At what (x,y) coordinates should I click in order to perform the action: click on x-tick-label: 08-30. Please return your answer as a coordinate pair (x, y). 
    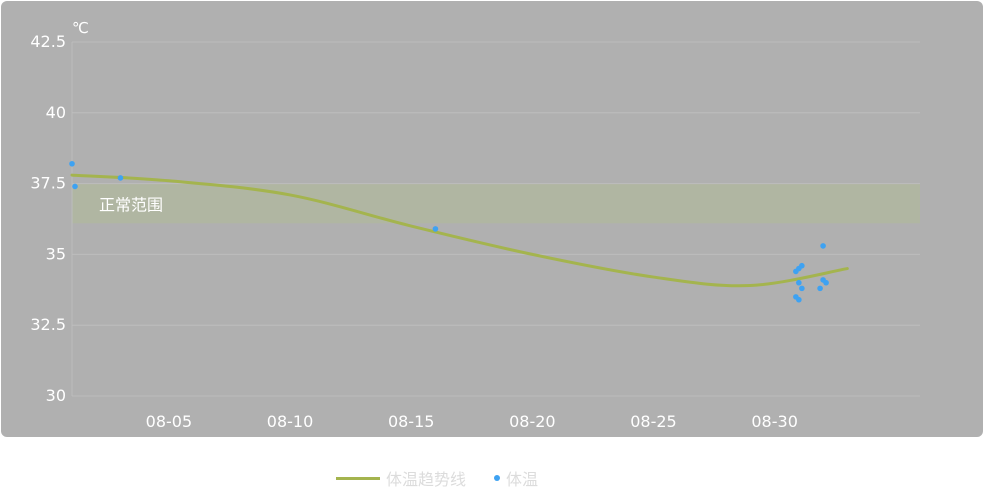
    Looking at the image, I should click on (774, 421).